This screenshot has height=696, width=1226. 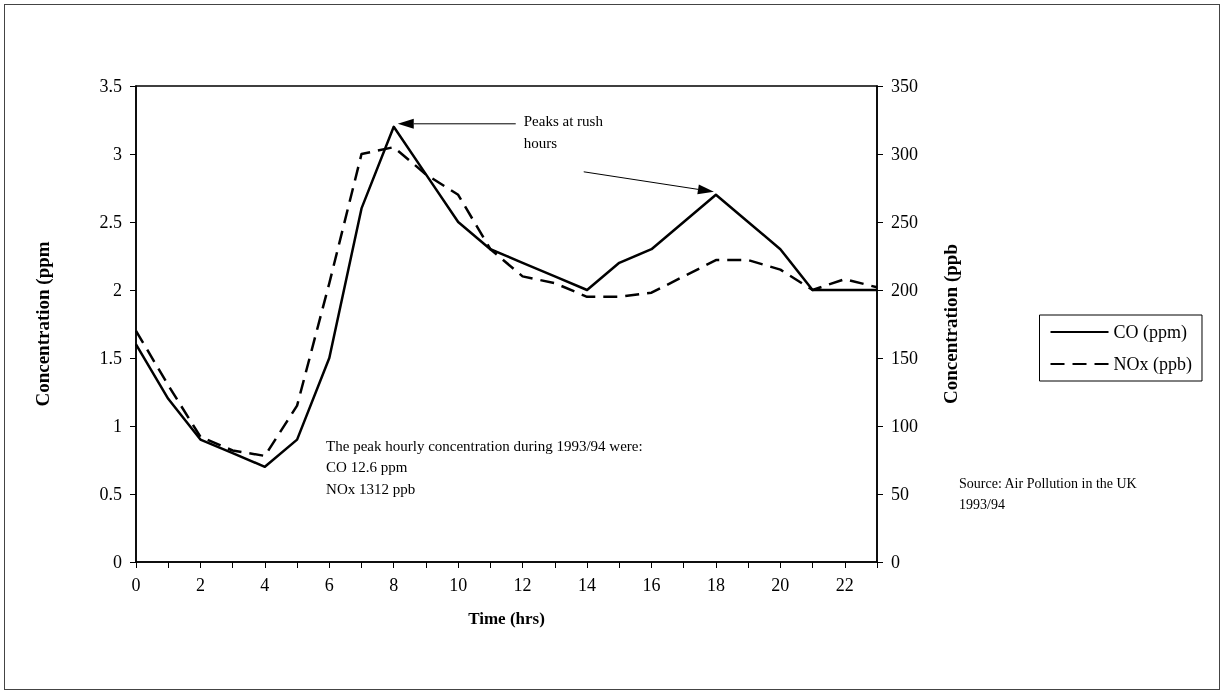 I want to click on y2-tick-label: 0, so click(x=895, y=562).